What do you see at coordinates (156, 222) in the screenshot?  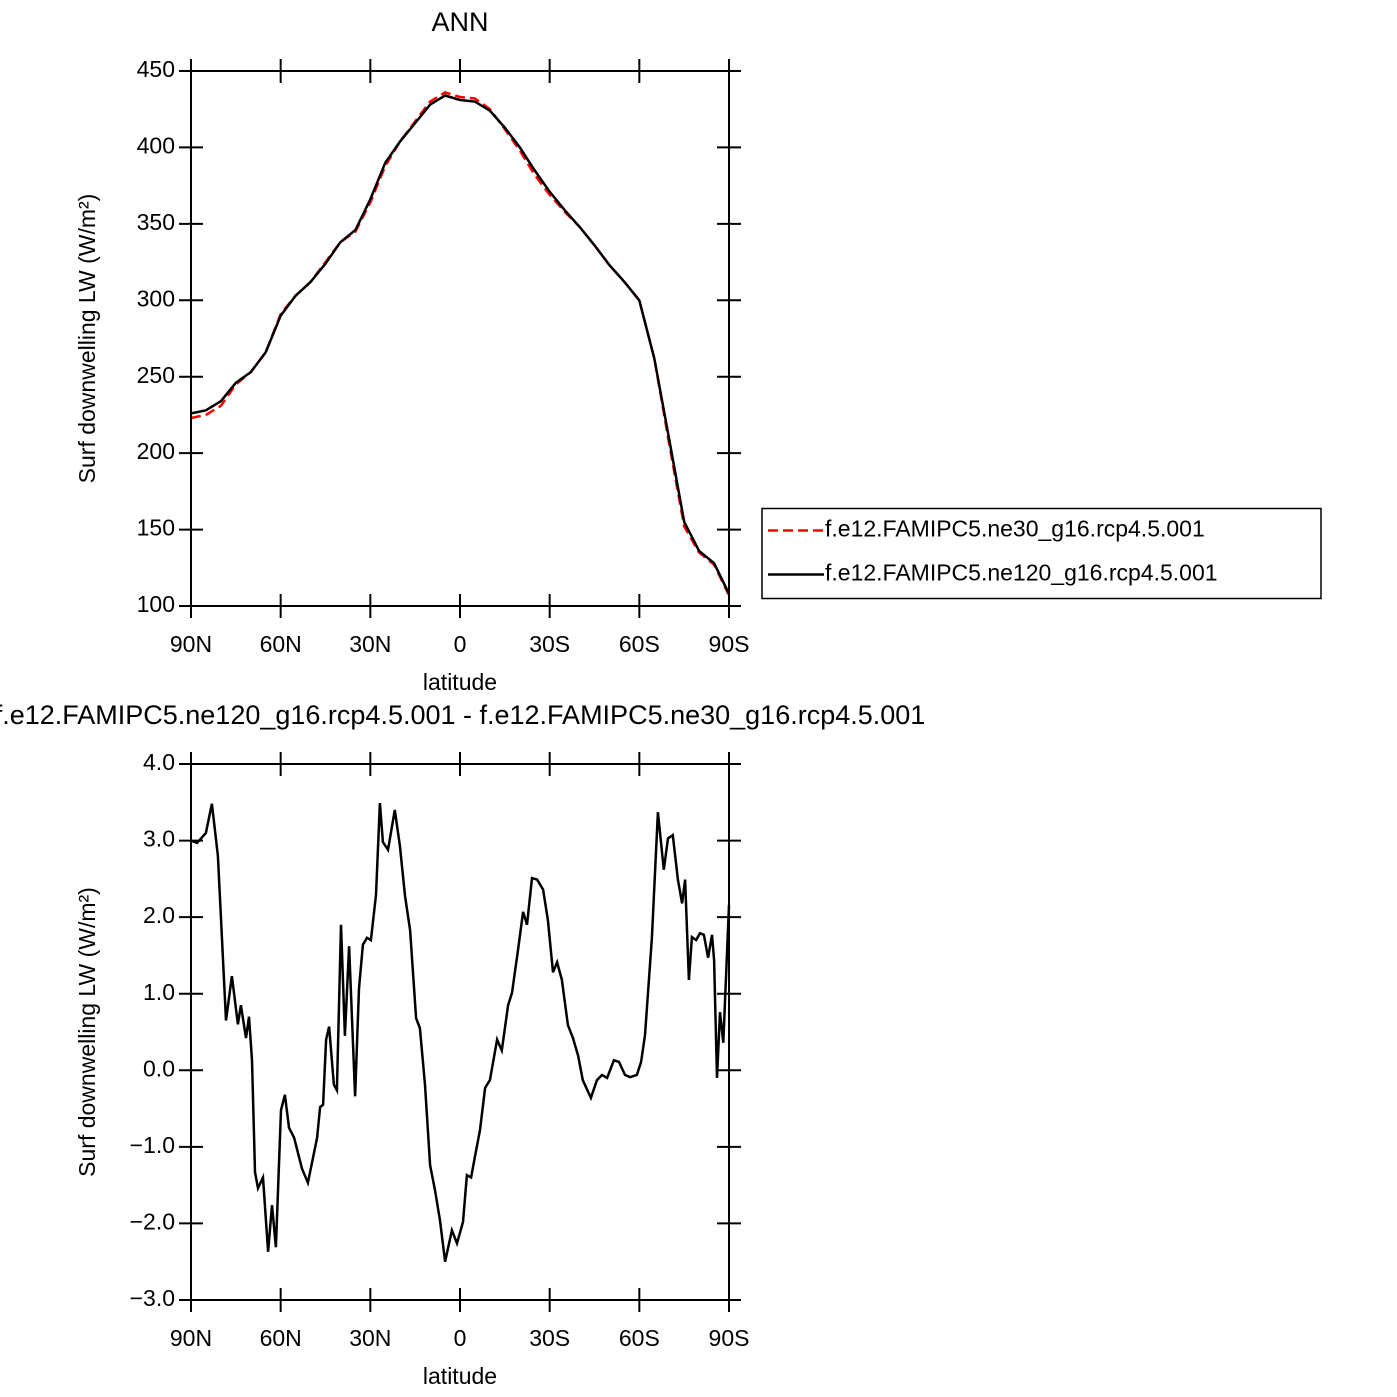 I see `y-tick-label: 350` at bounding box center [156, 222].